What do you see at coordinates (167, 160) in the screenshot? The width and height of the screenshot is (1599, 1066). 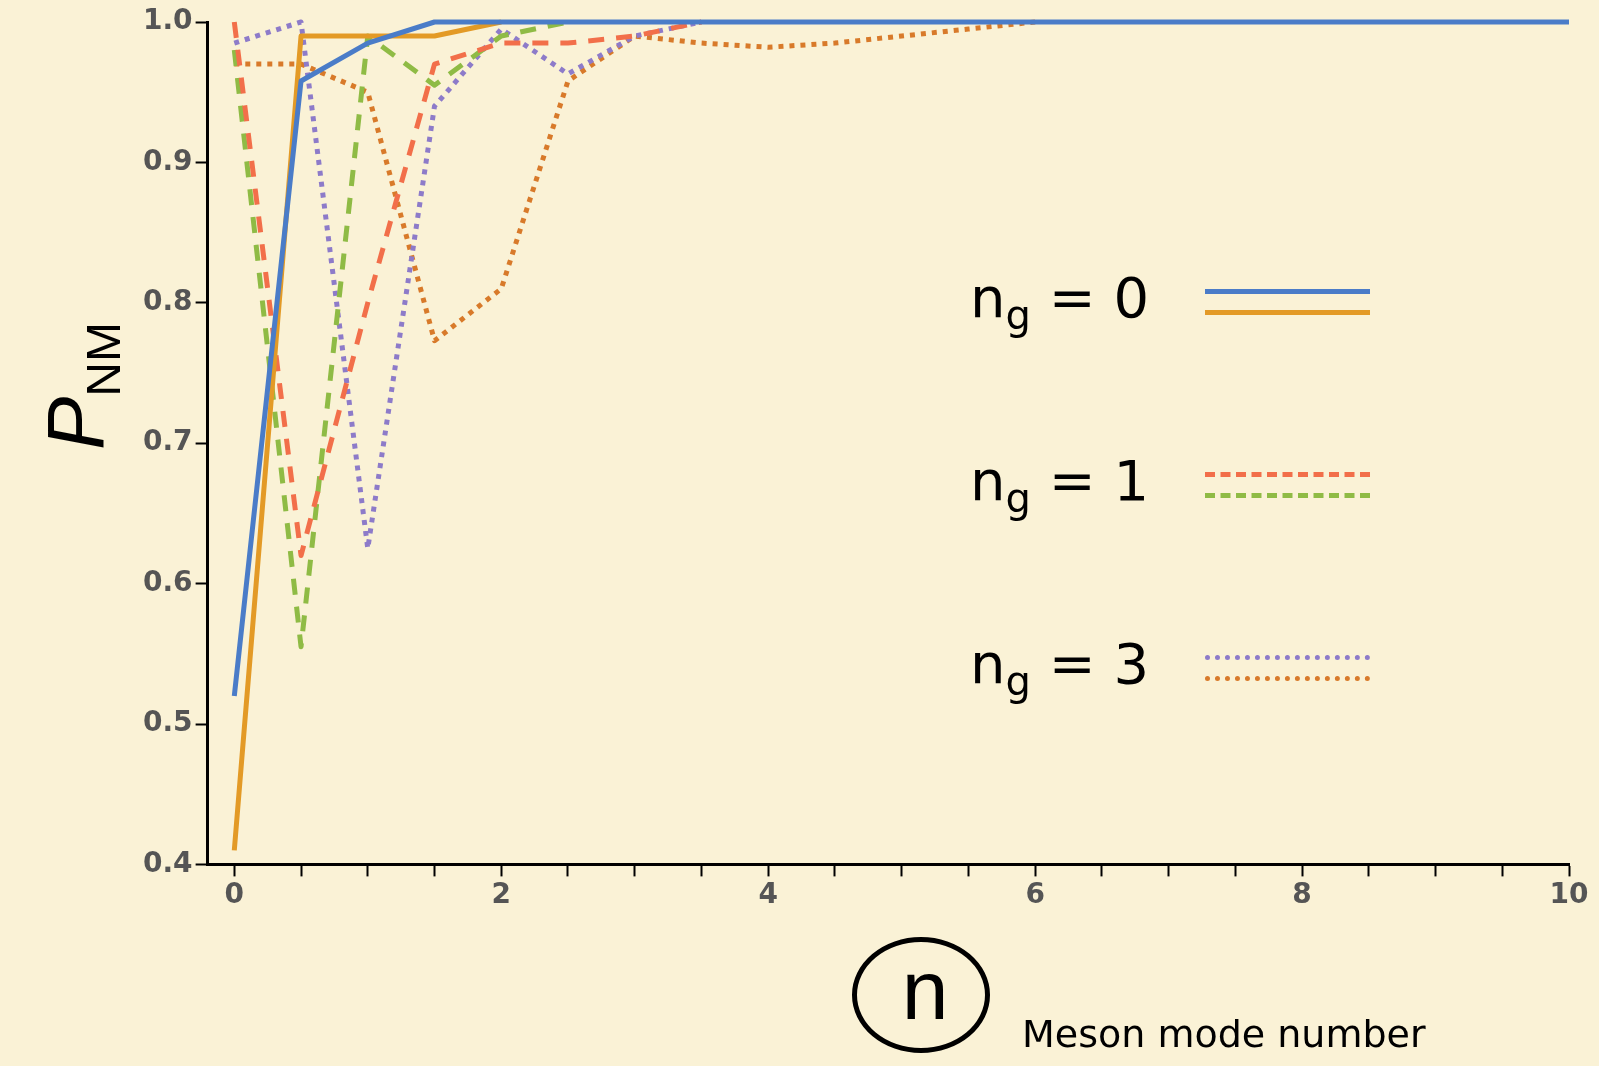 I see `y-tick-label: 0.9` at bounding box center [167, 160].